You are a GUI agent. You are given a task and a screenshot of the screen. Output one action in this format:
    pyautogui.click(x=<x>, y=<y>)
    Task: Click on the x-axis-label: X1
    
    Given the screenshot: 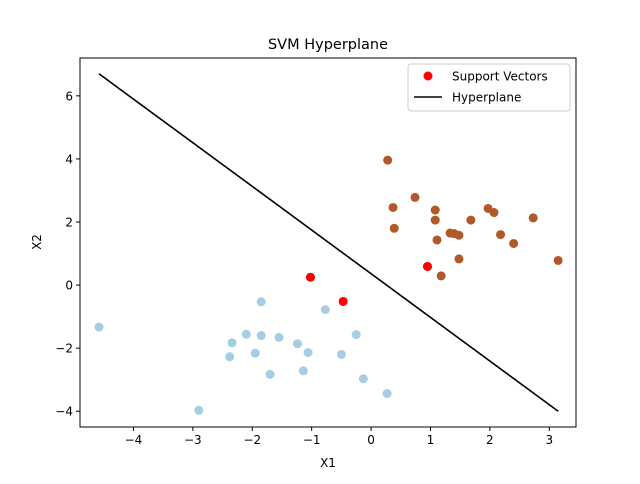 What is the action you would take?
    pyautogui.click(x=328, y=463)
    